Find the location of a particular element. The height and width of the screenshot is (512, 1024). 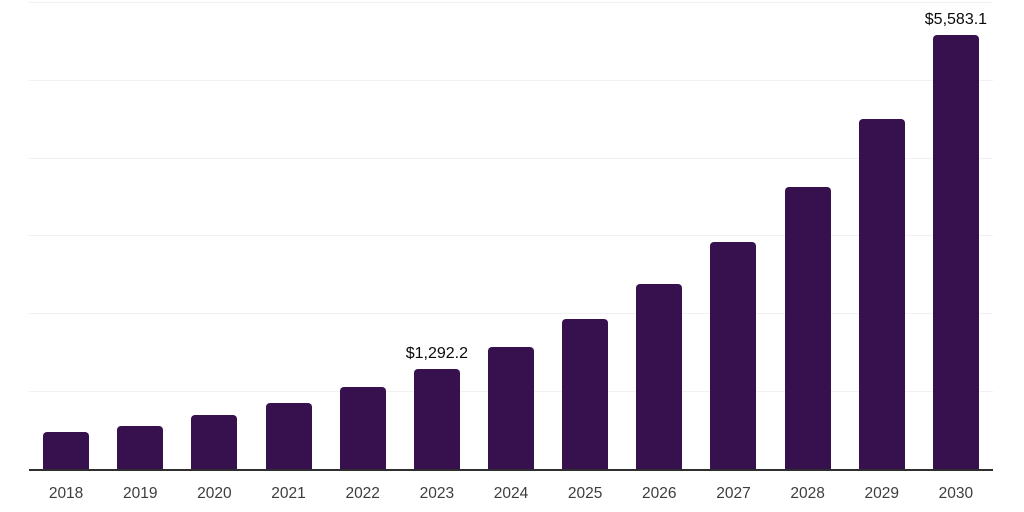

x-tick-label: 2030 is located at coordinates (956, 493).